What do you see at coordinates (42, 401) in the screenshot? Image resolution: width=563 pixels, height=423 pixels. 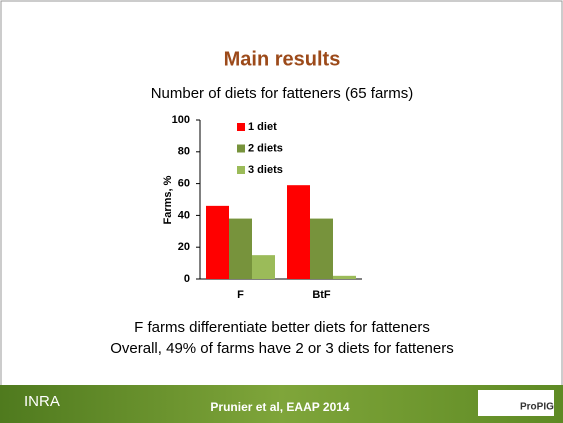 I see `logo-left: INRA` at bounding box center [42, 401].